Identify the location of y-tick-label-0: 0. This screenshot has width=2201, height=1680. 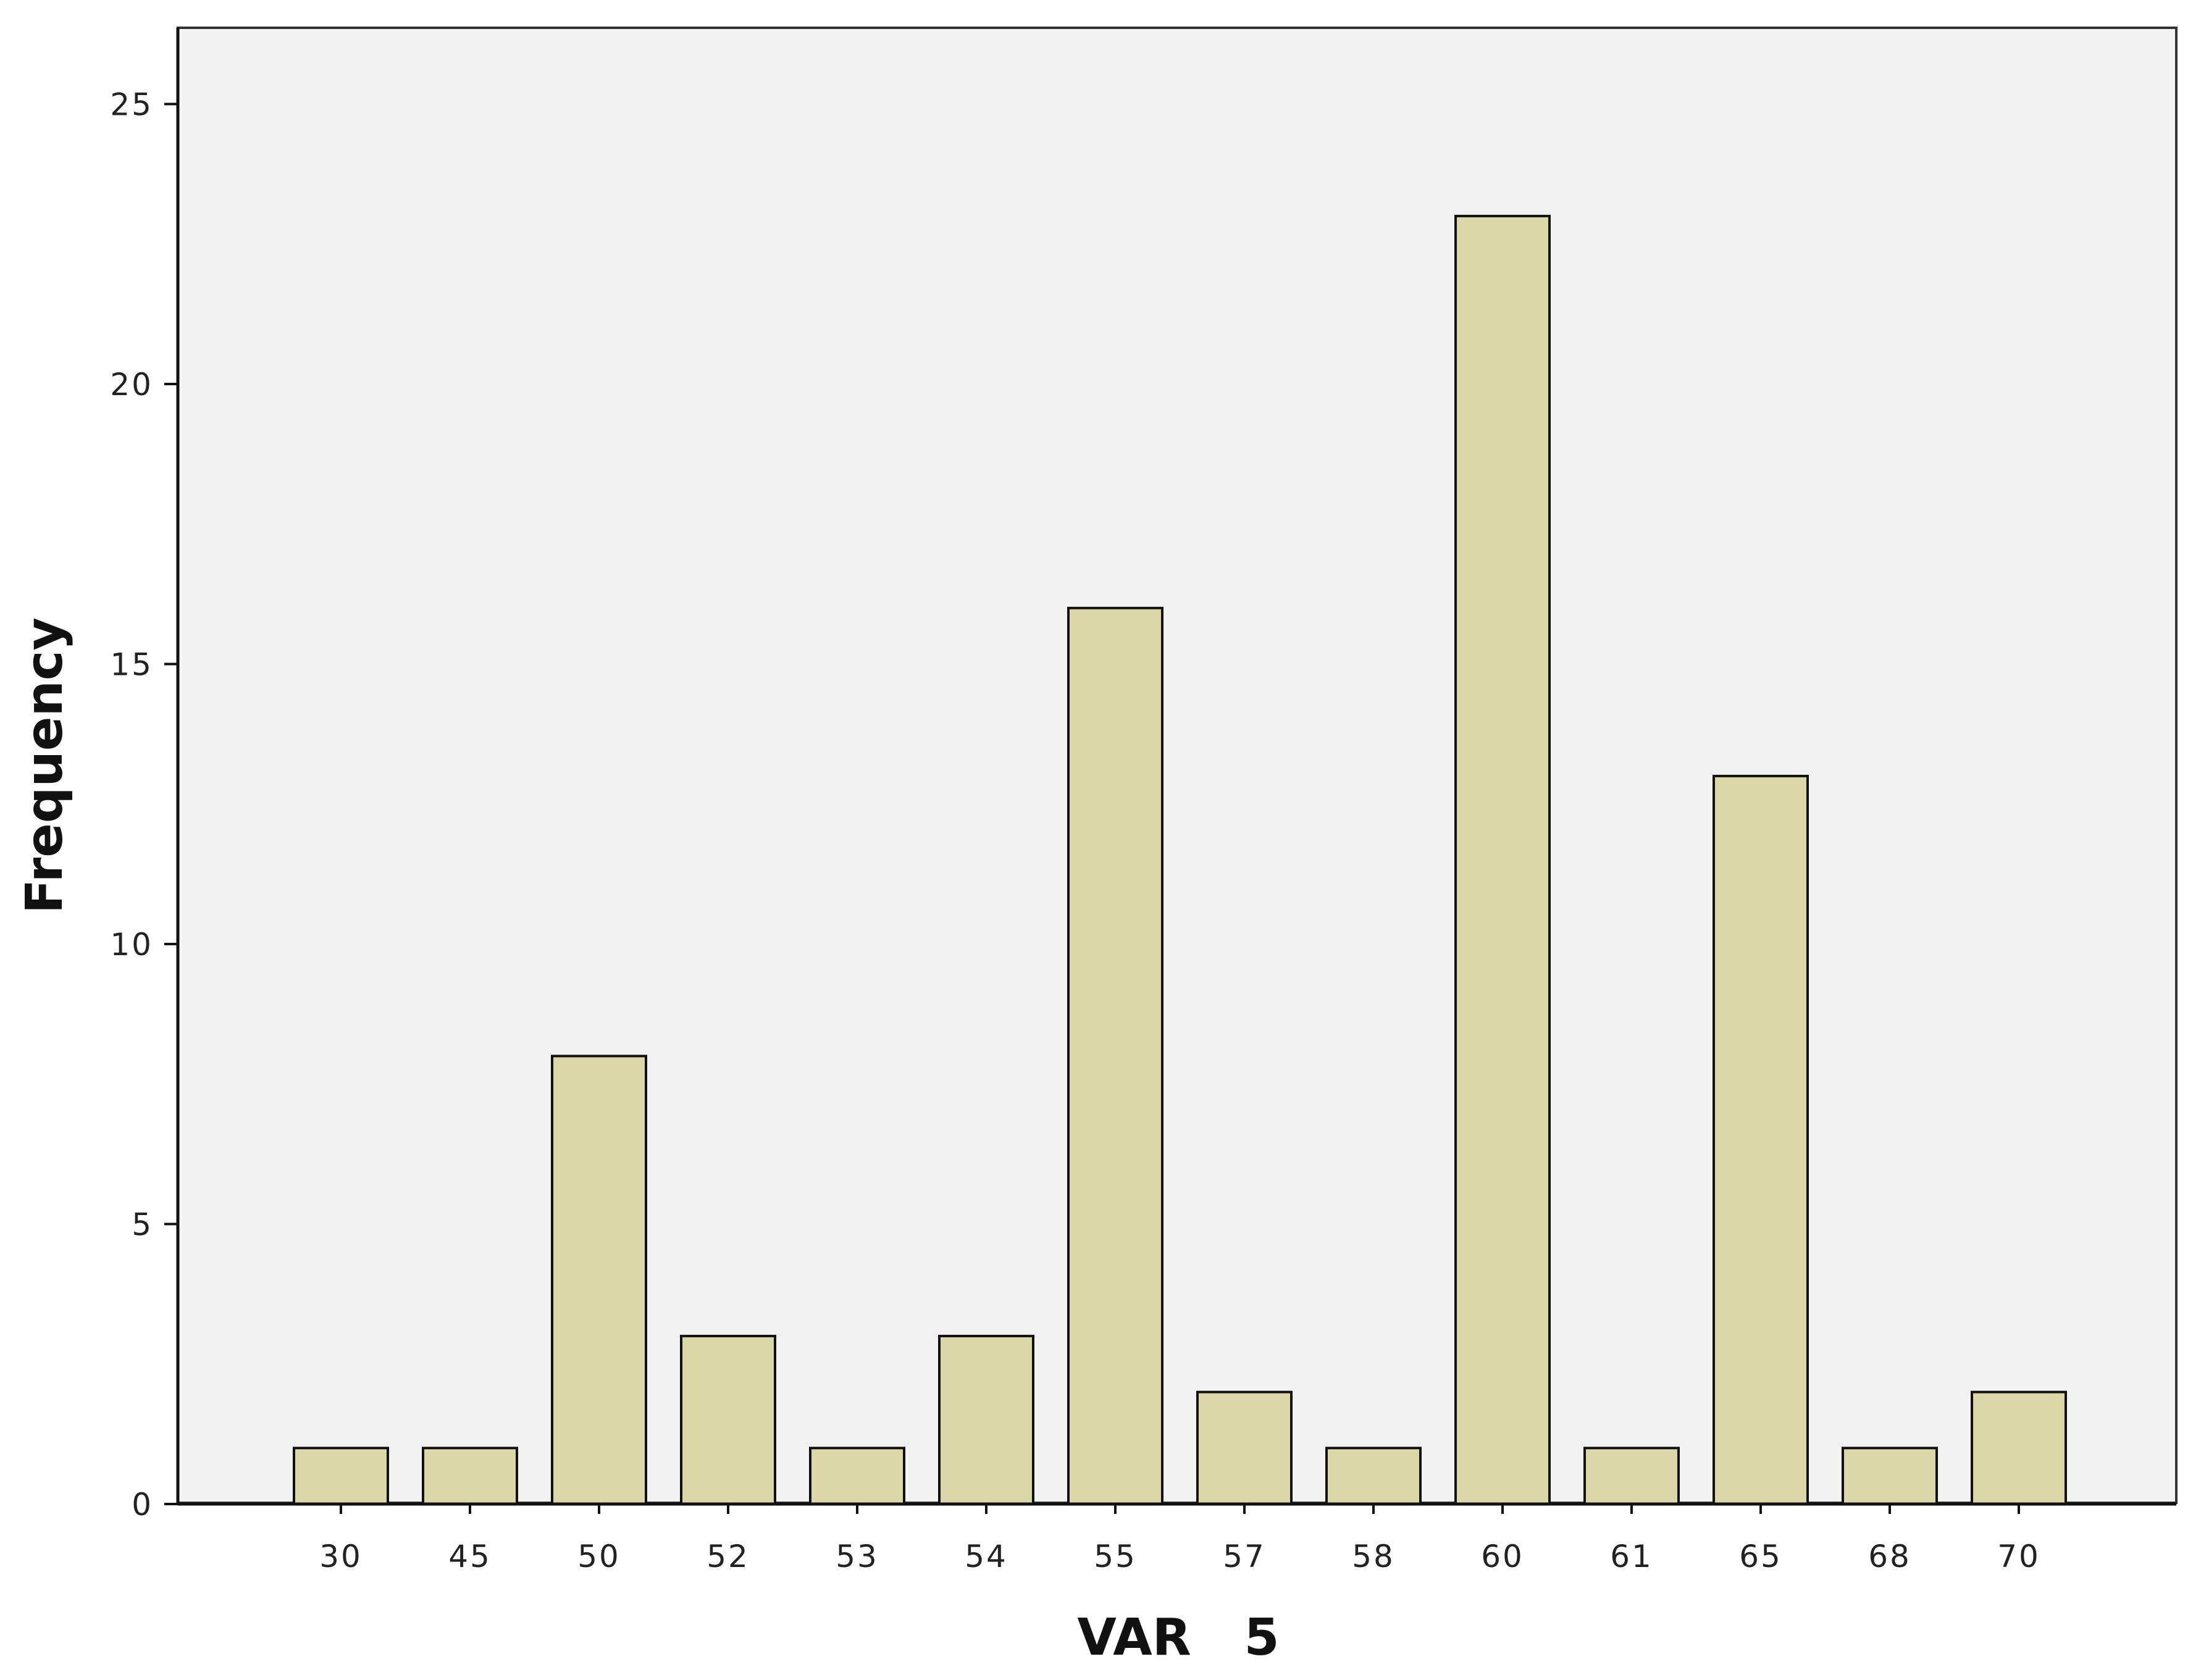
(142, 1505).